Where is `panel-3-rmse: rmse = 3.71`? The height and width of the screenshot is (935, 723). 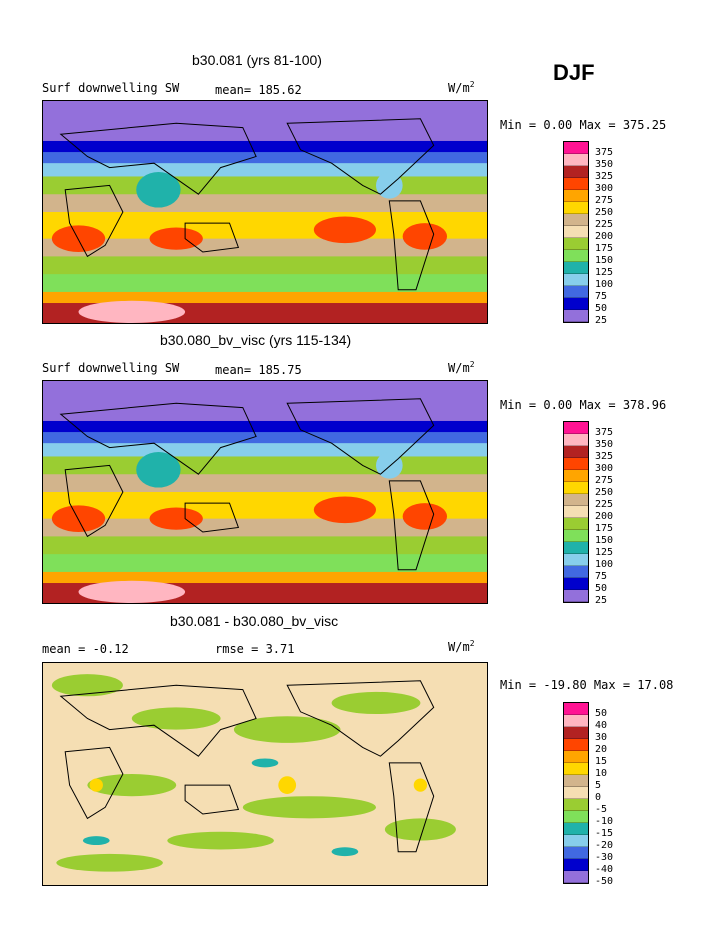 panel-3-rmse: rmse = 3.71 is located at coordinates (255, 649).